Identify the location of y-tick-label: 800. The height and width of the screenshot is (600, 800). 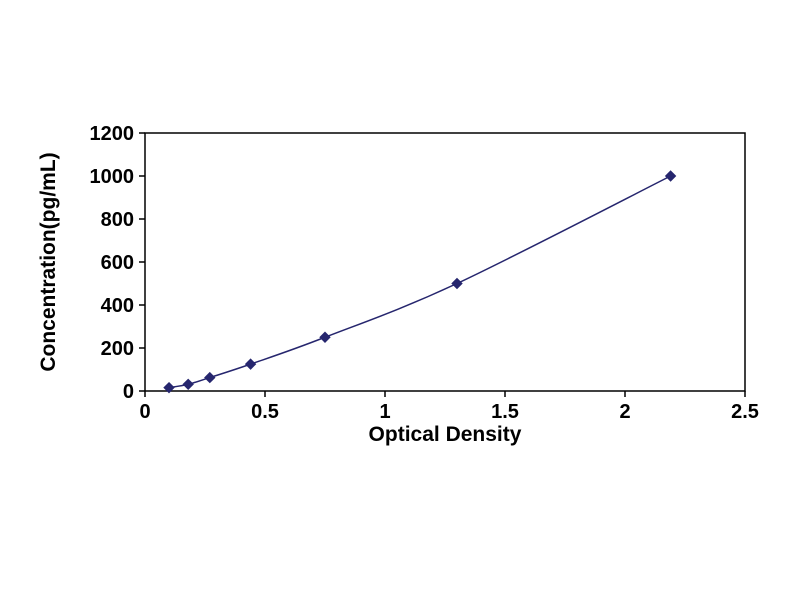
(117, 220).